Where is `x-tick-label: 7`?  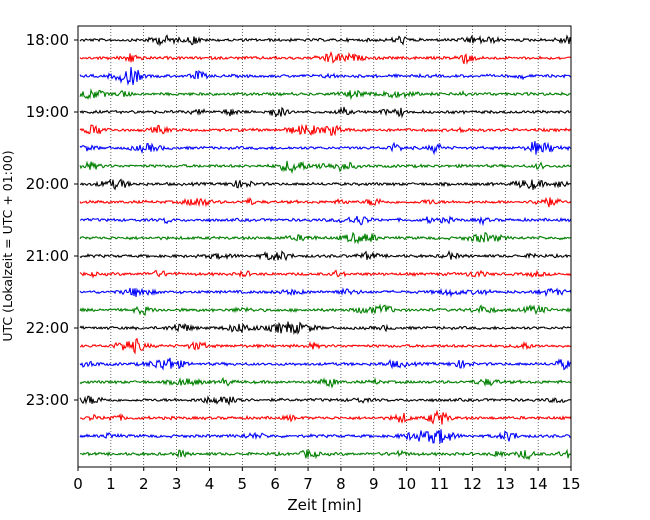
x-tick-label: 7 is located at coordinates (308, 484).